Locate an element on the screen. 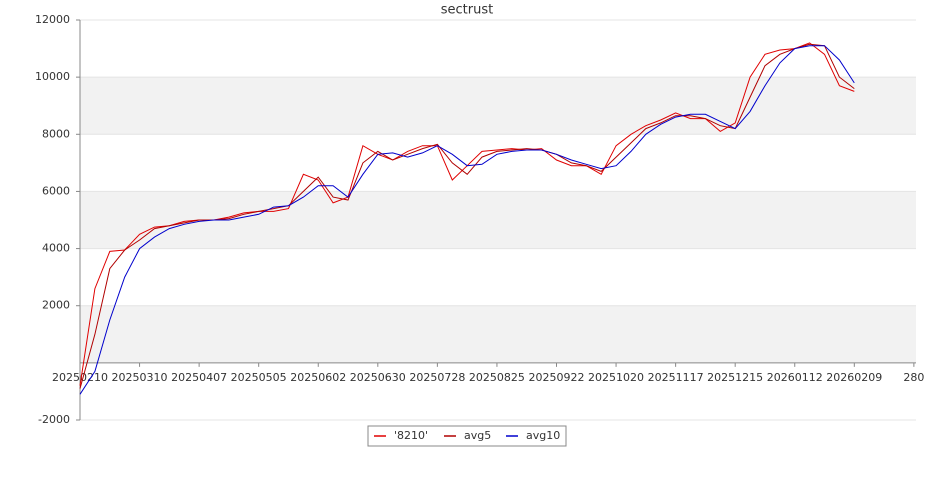 This screenshot has width=935, height=500. x-tick-label: 20250922 is located at coordinates (556, 377).